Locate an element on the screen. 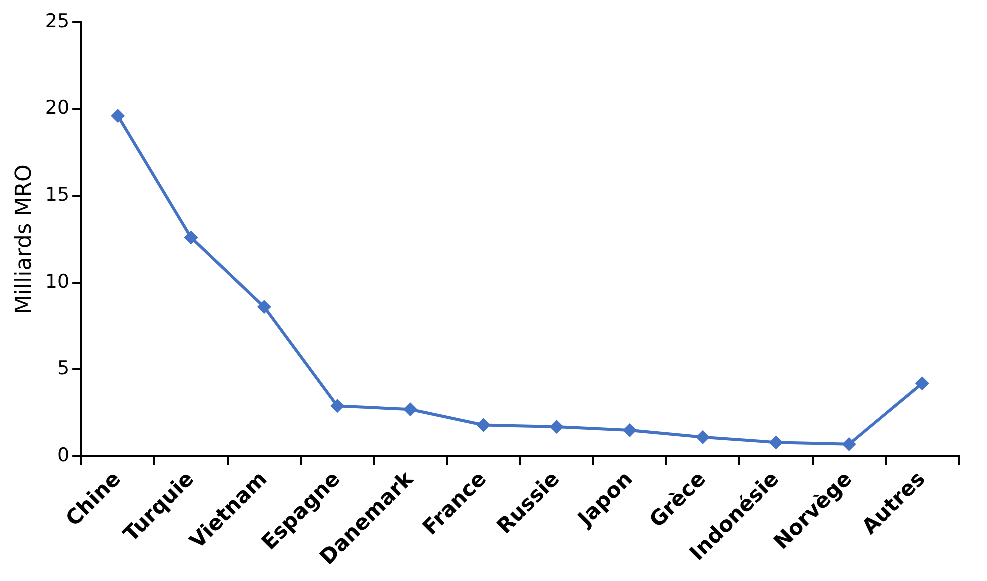 The height and width of the screenshot is (581, 987). y-tick-label: 10 is located at coordinates (57, 281).